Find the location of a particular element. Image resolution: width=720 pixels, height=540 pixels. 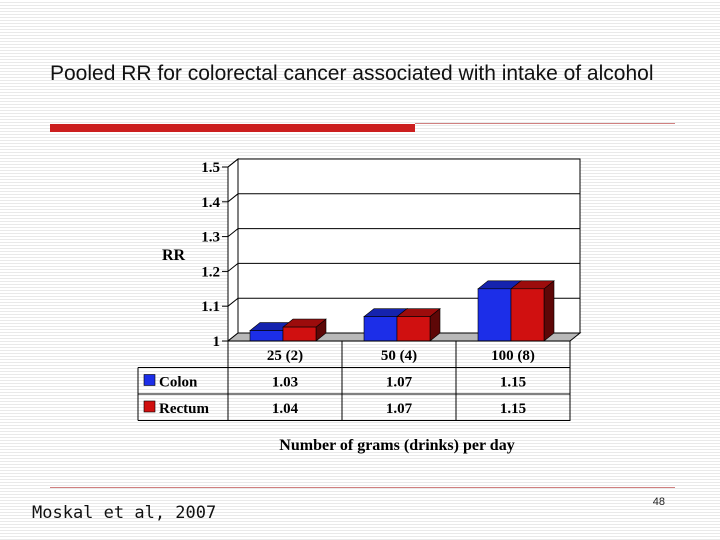

legend-swatch-colon is located at coordinates (149, 380).